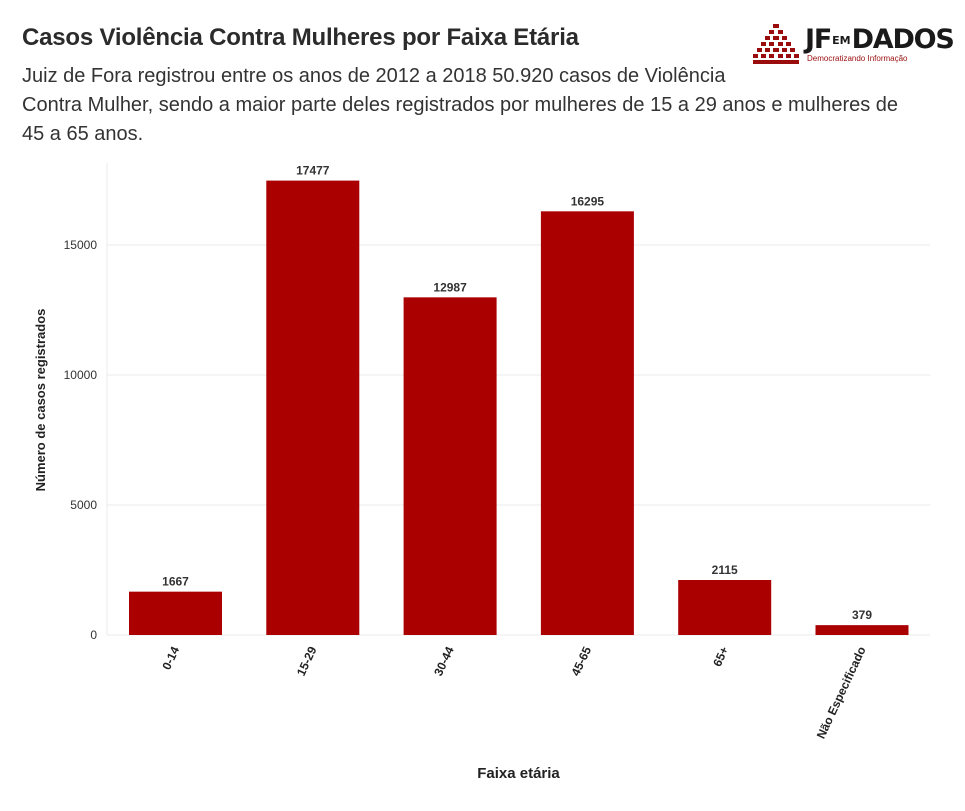 The width and height of the screenshot is (965, 811). What do you see at coordinates (450, 287) in the screenshot?
I see `data-label: 12987` at bounding box center [450, 287].